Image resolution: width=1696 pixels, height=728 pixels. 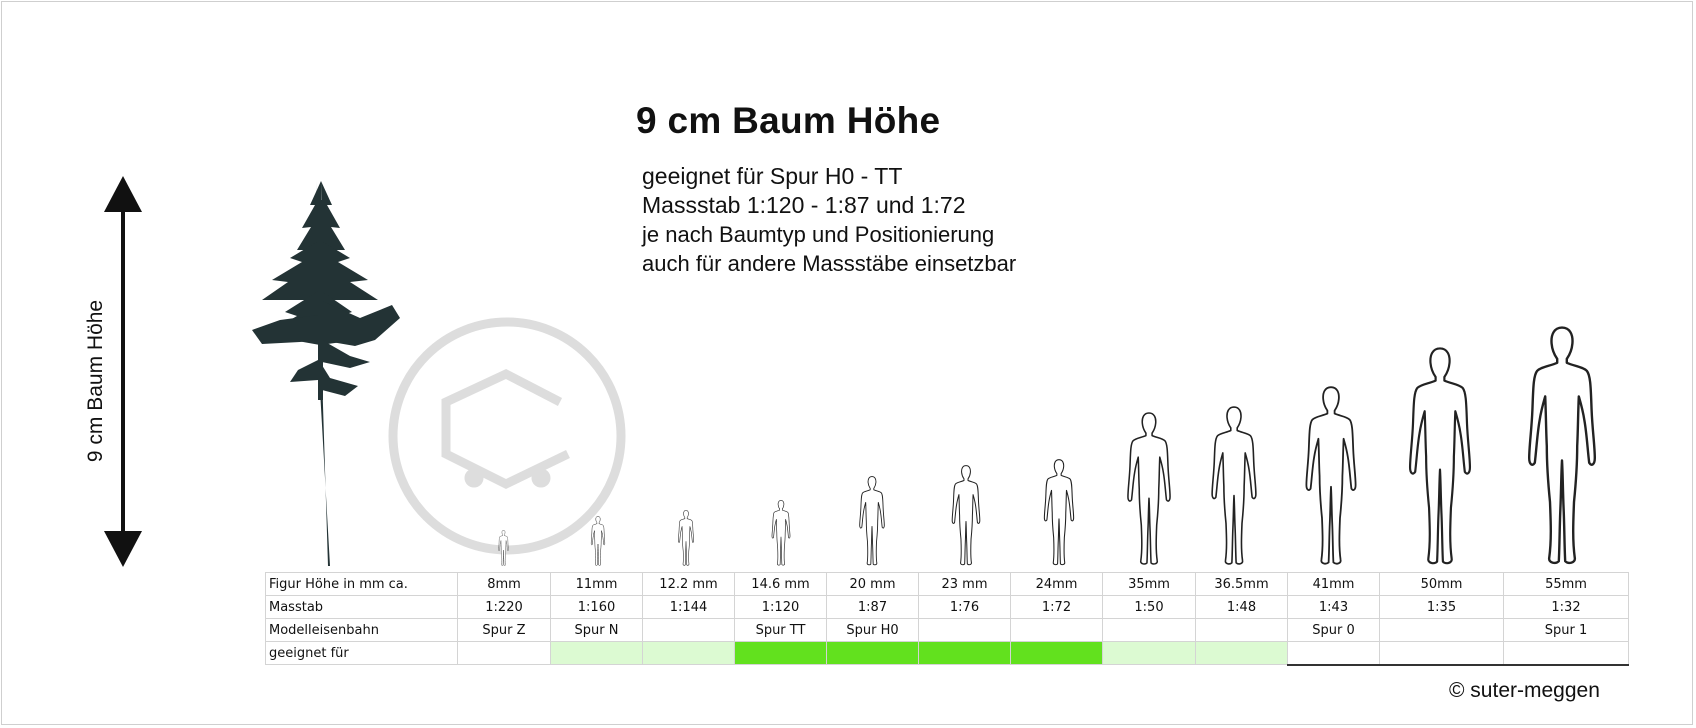 I want to click on table-cell: Spur N, so click(x=596, y=630).